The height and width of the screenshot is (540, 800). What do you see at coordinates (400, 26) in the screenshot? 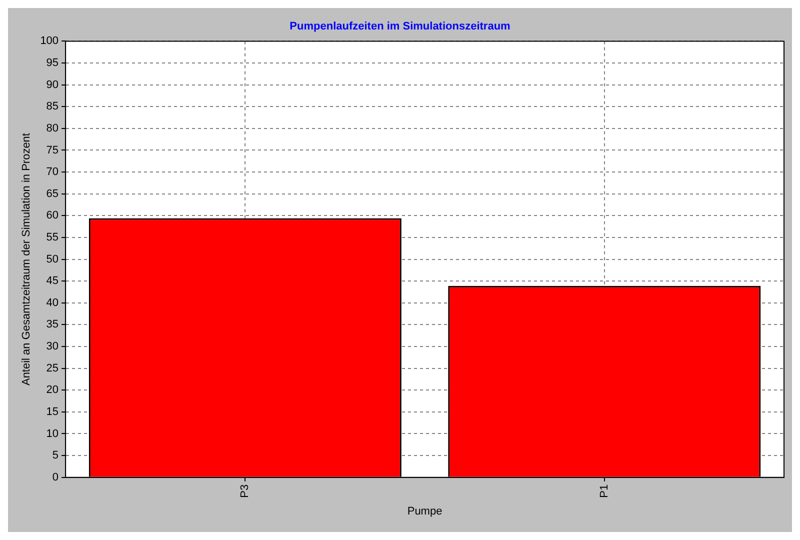
I see `chart-title: Pumpenlaufzeiten im Simulationszeitraum` at bounding box center [400, 26].